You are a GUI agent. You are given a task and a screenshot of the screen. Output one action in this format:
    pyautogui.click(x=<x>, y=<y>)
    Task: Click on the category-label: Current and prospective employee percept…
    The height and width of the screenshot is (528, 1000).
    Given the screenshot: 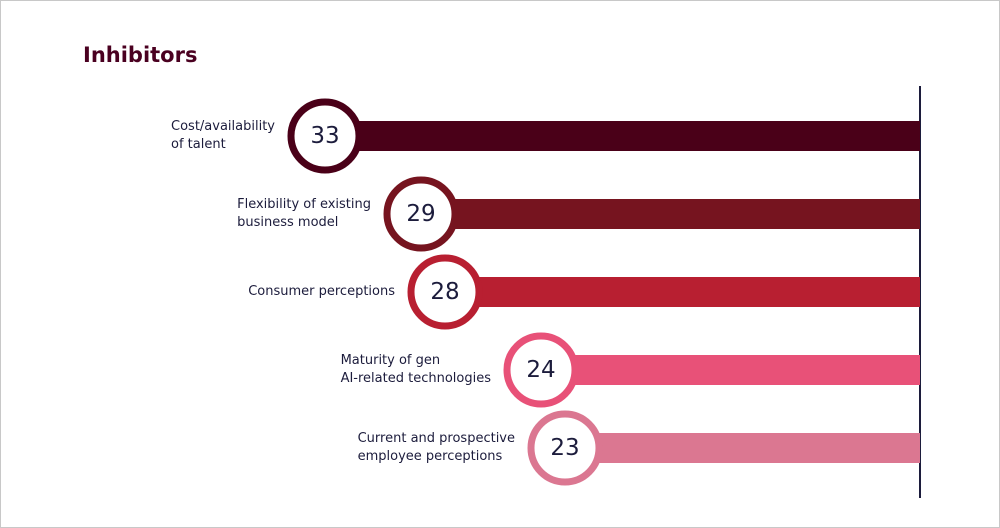 What is the action you would take?
    pyautogui.click(x=436, y=447)
    